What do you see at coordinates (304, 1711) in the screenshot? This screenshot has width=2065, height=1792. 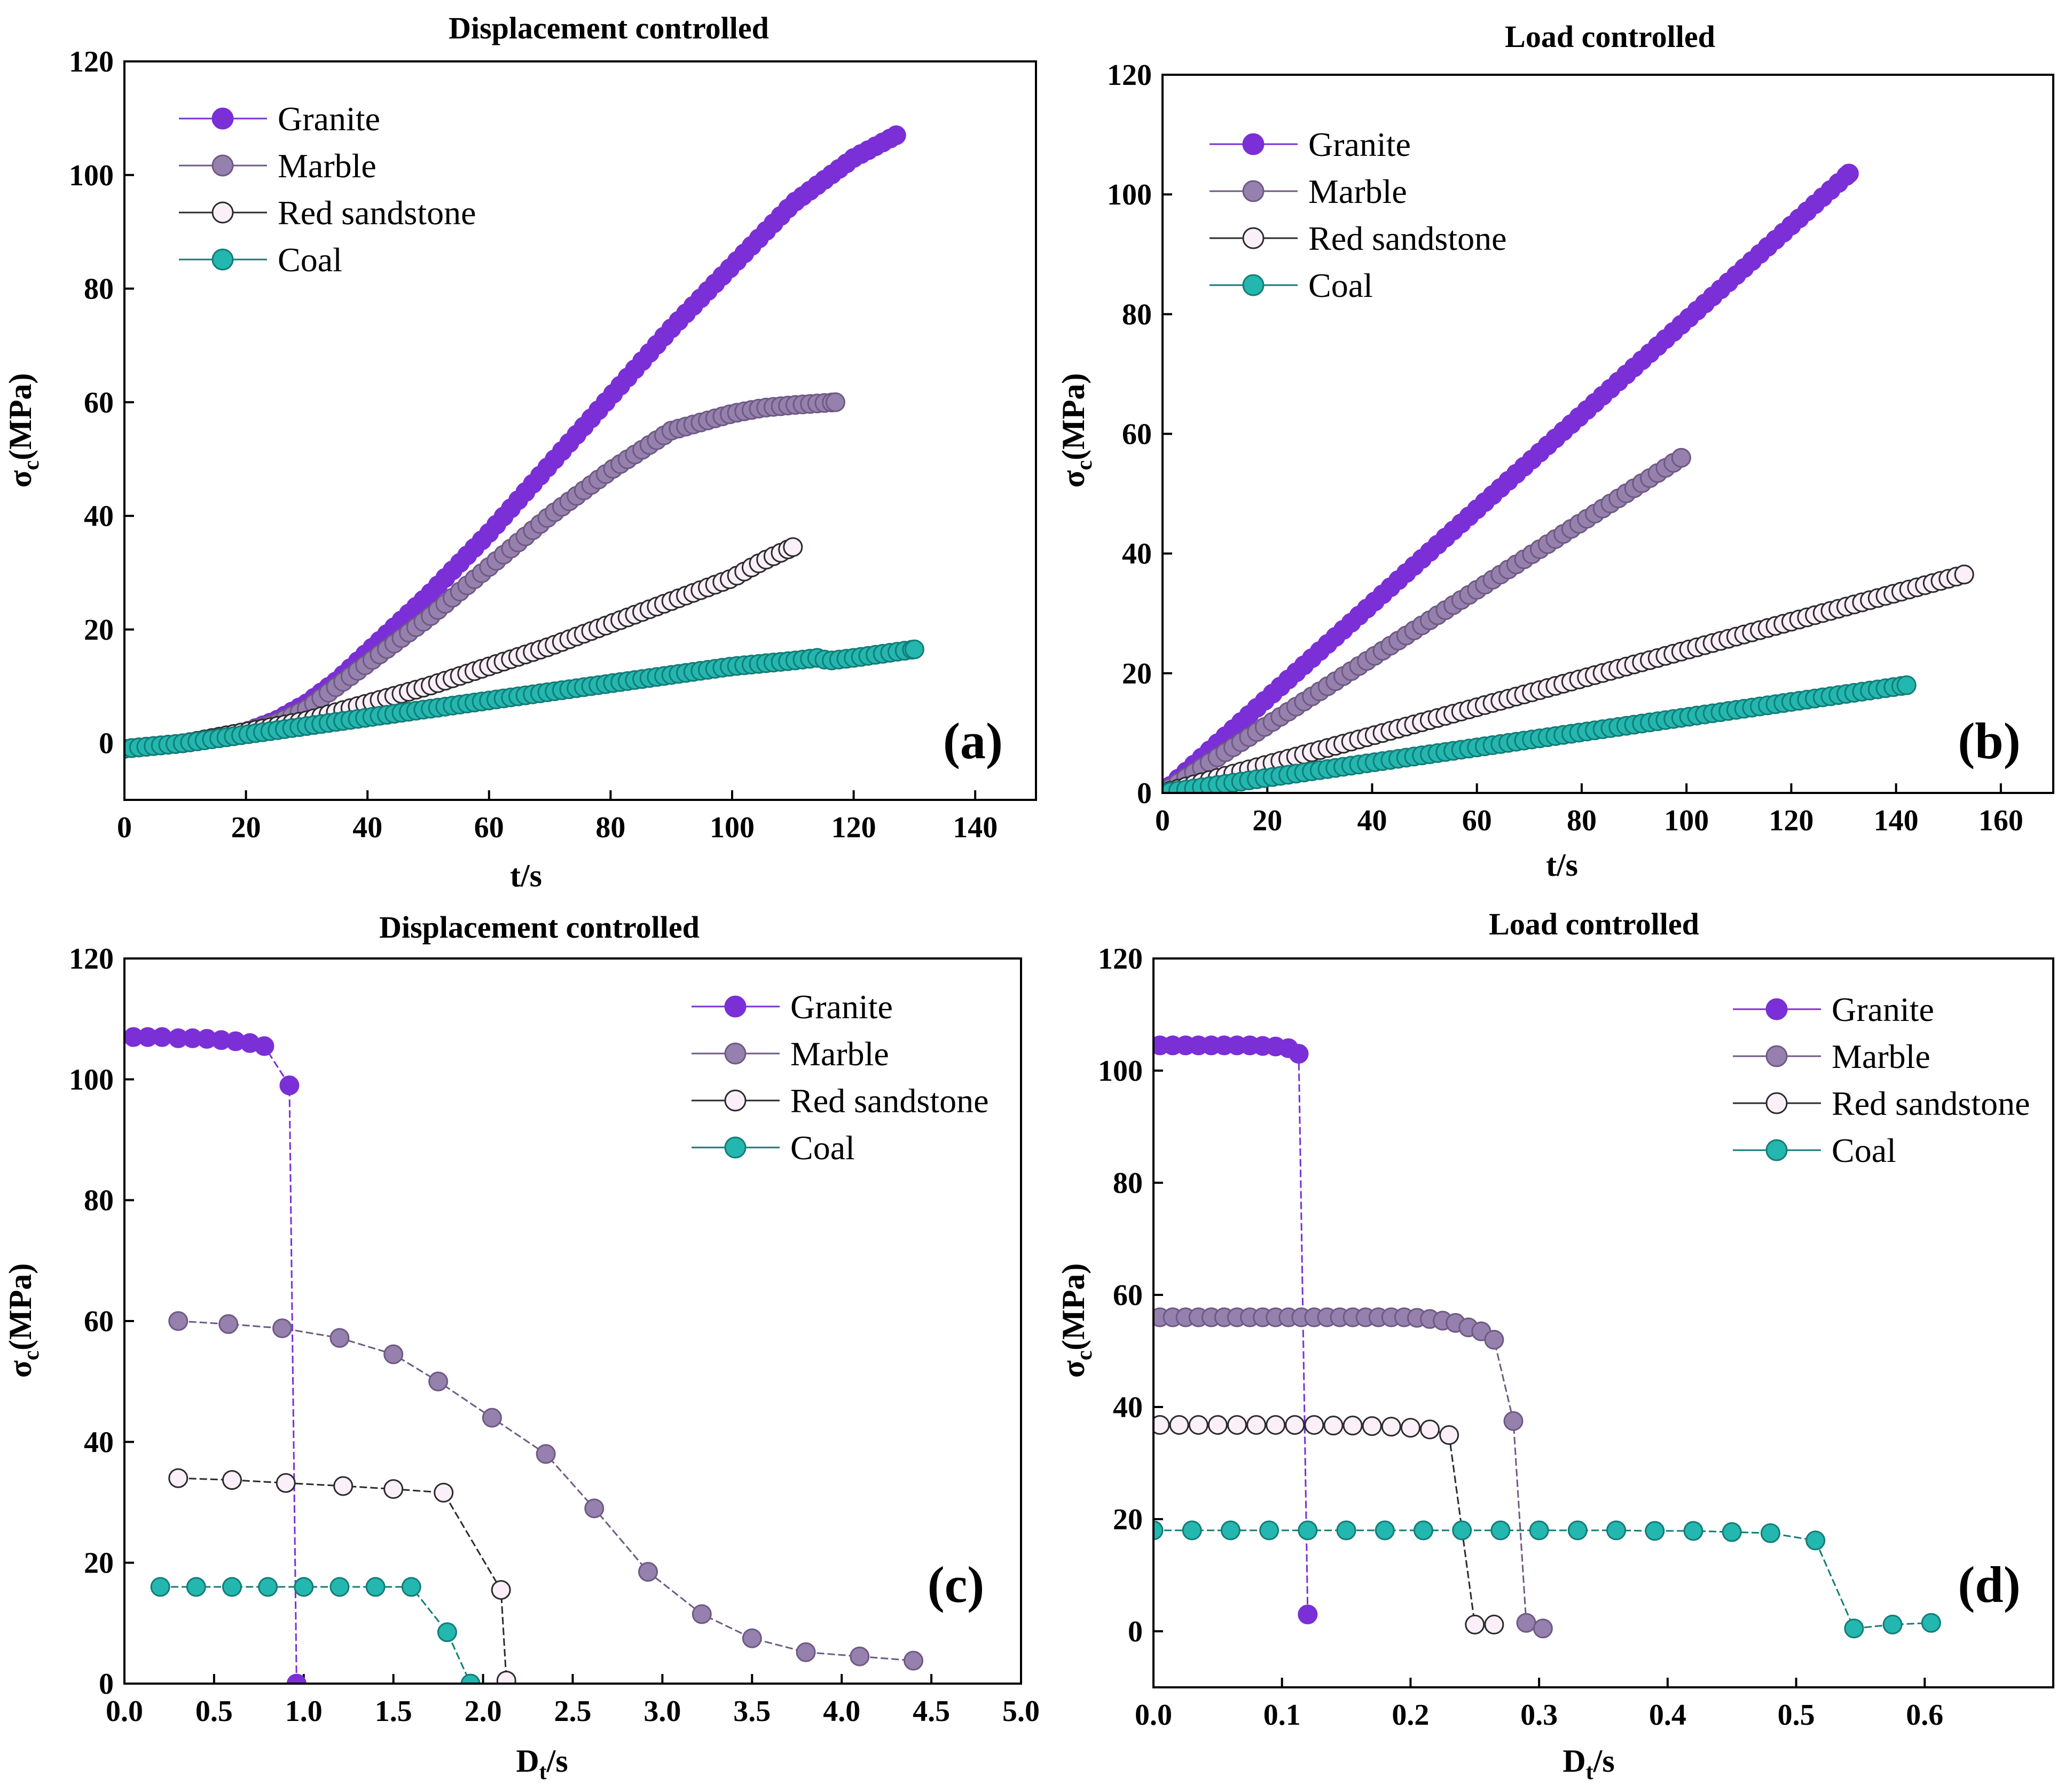 I see `x-tick-label: 1.0` at bounding box center [304, 1711].